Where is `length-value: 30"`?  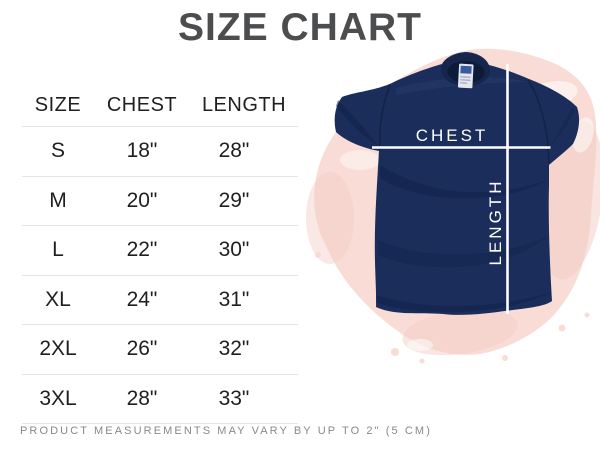
length-value: 30" is located at coordinates (234, 250).